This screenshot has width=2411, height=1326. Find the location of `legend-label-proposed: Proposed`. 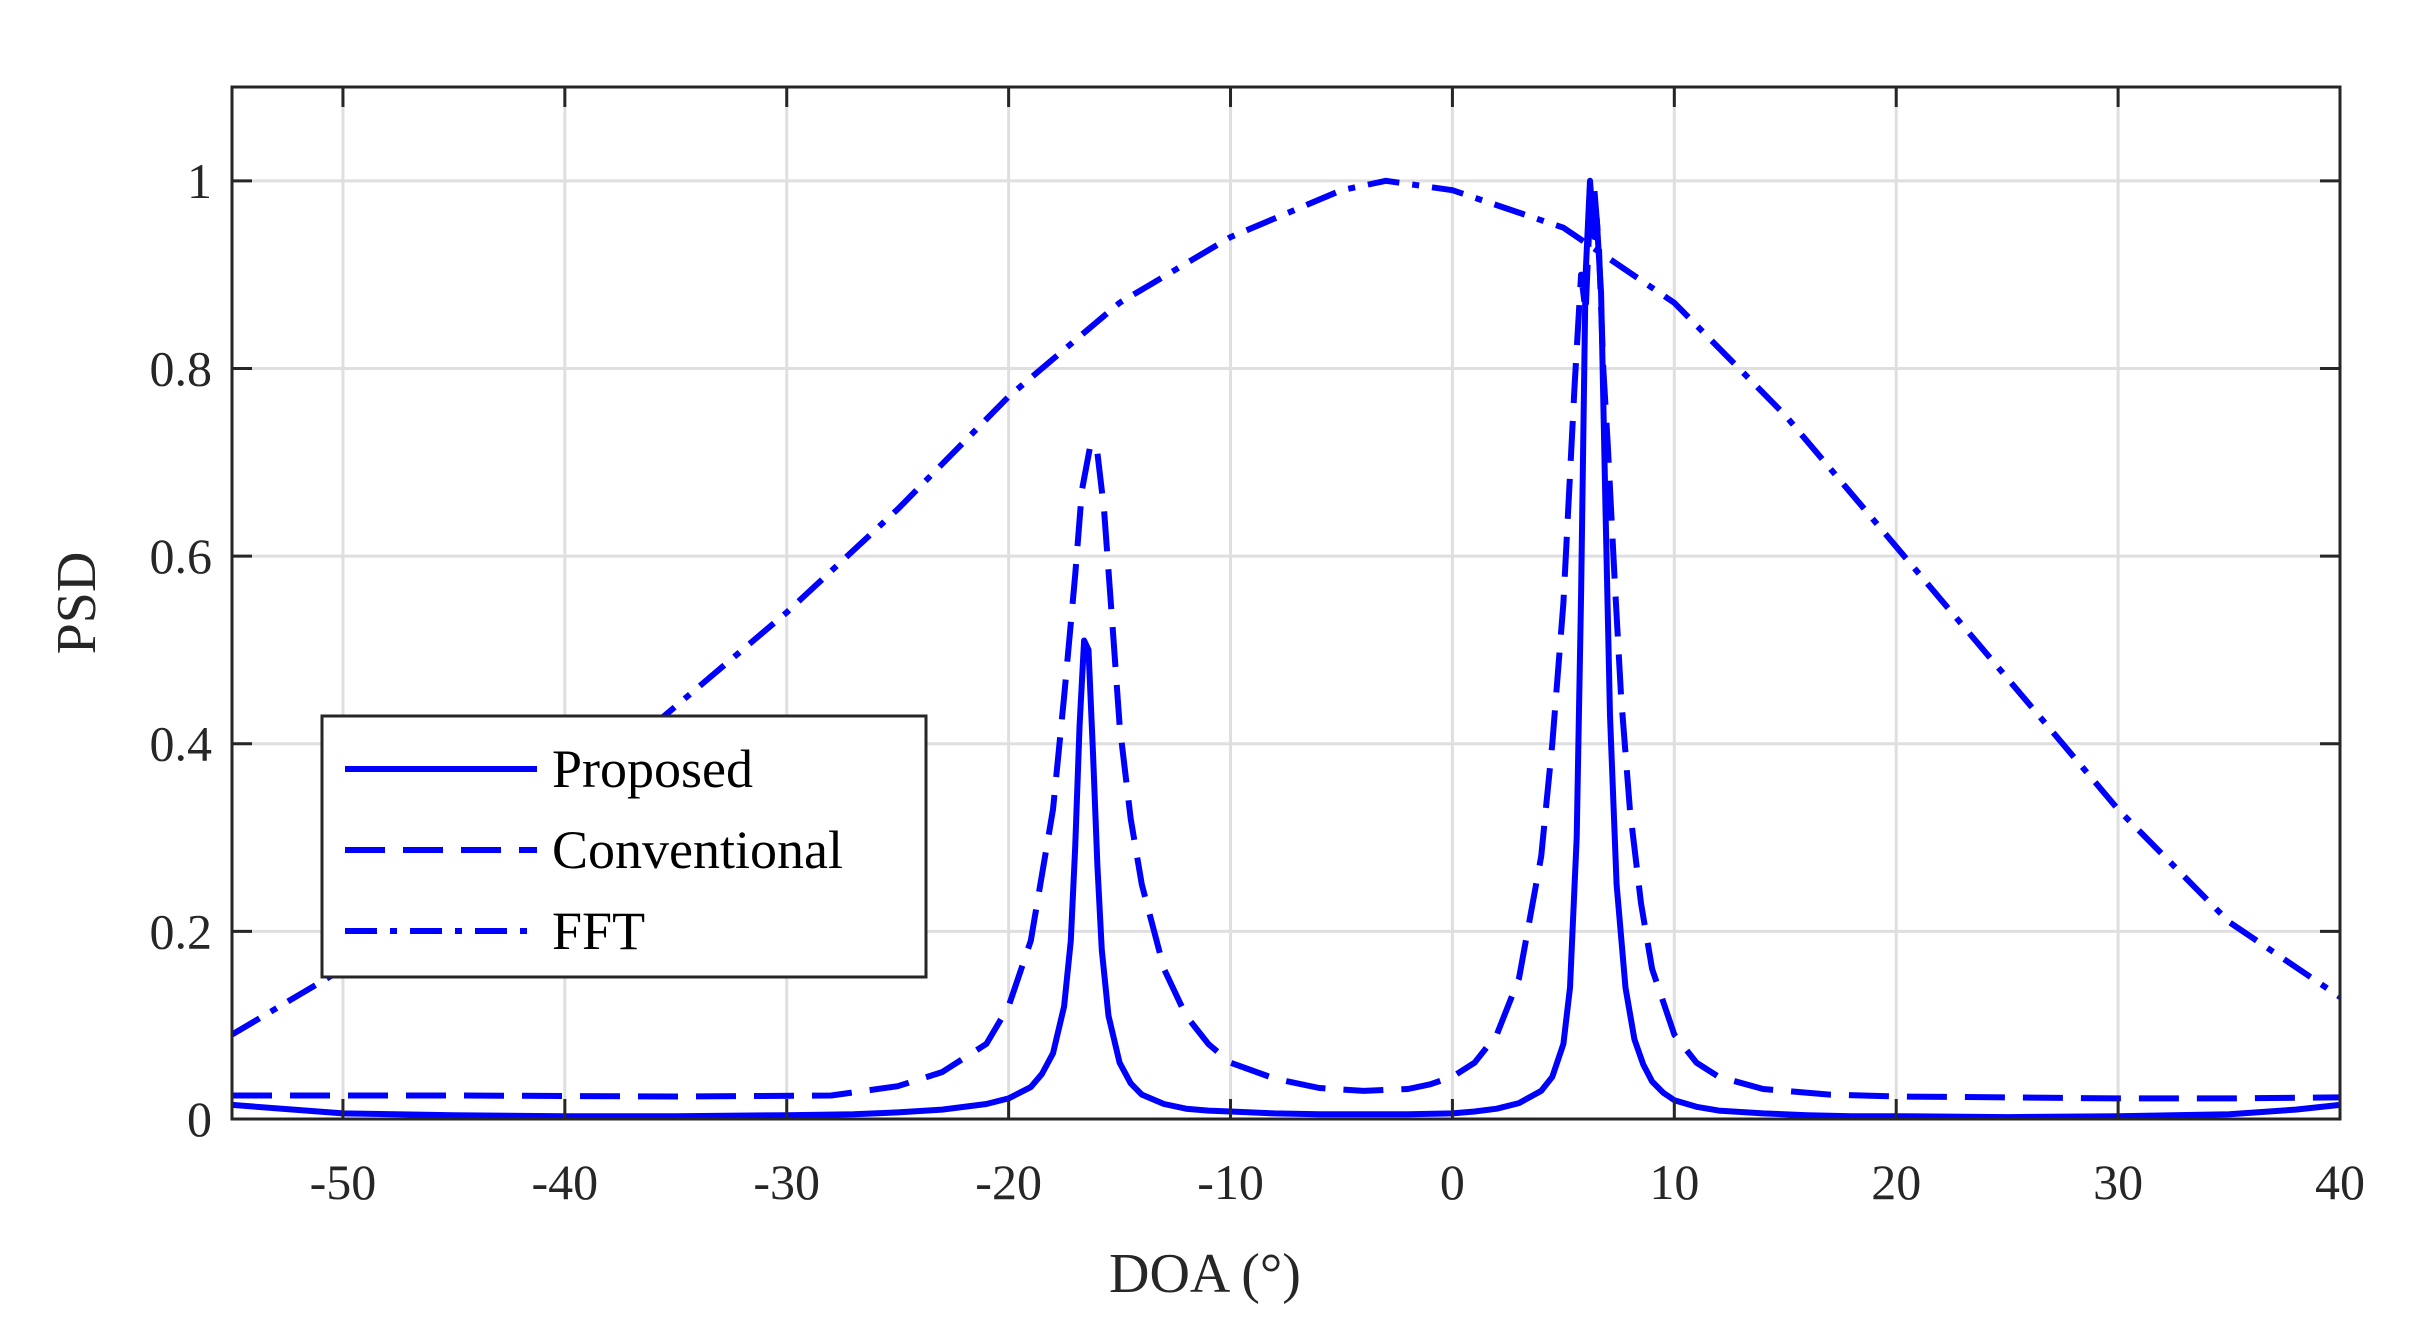

legend-label-proposed: Proposed is located at coordinates (652, 769).